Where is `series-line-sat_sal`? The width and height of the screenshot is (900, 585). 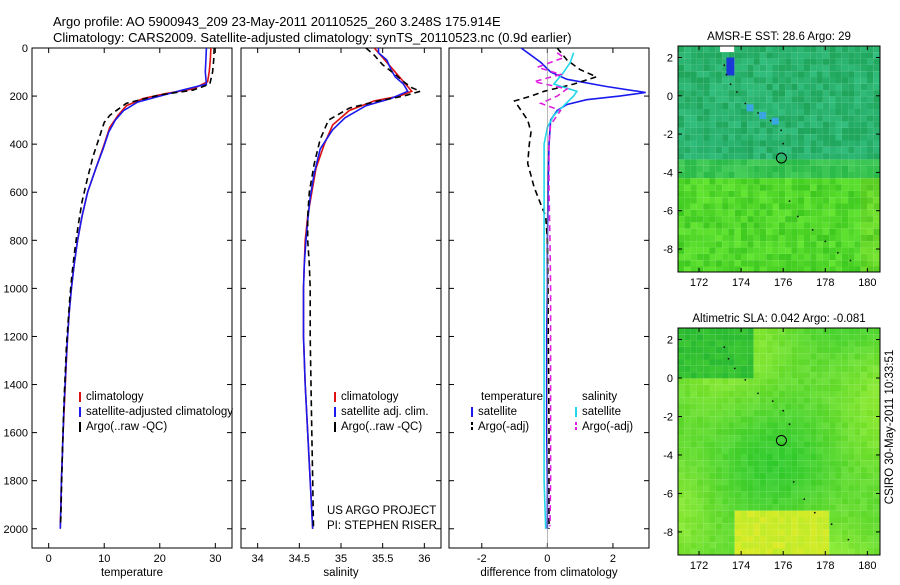 series-line-sat_sal is located at coordinates (560, 291).